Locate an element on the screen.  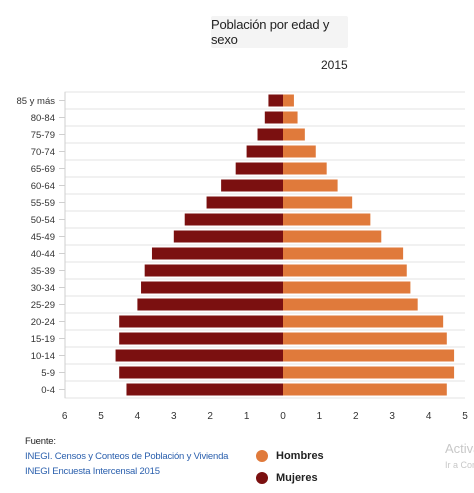
legend-item-mujeres: Mujeres is located at coordinates (290, 477).